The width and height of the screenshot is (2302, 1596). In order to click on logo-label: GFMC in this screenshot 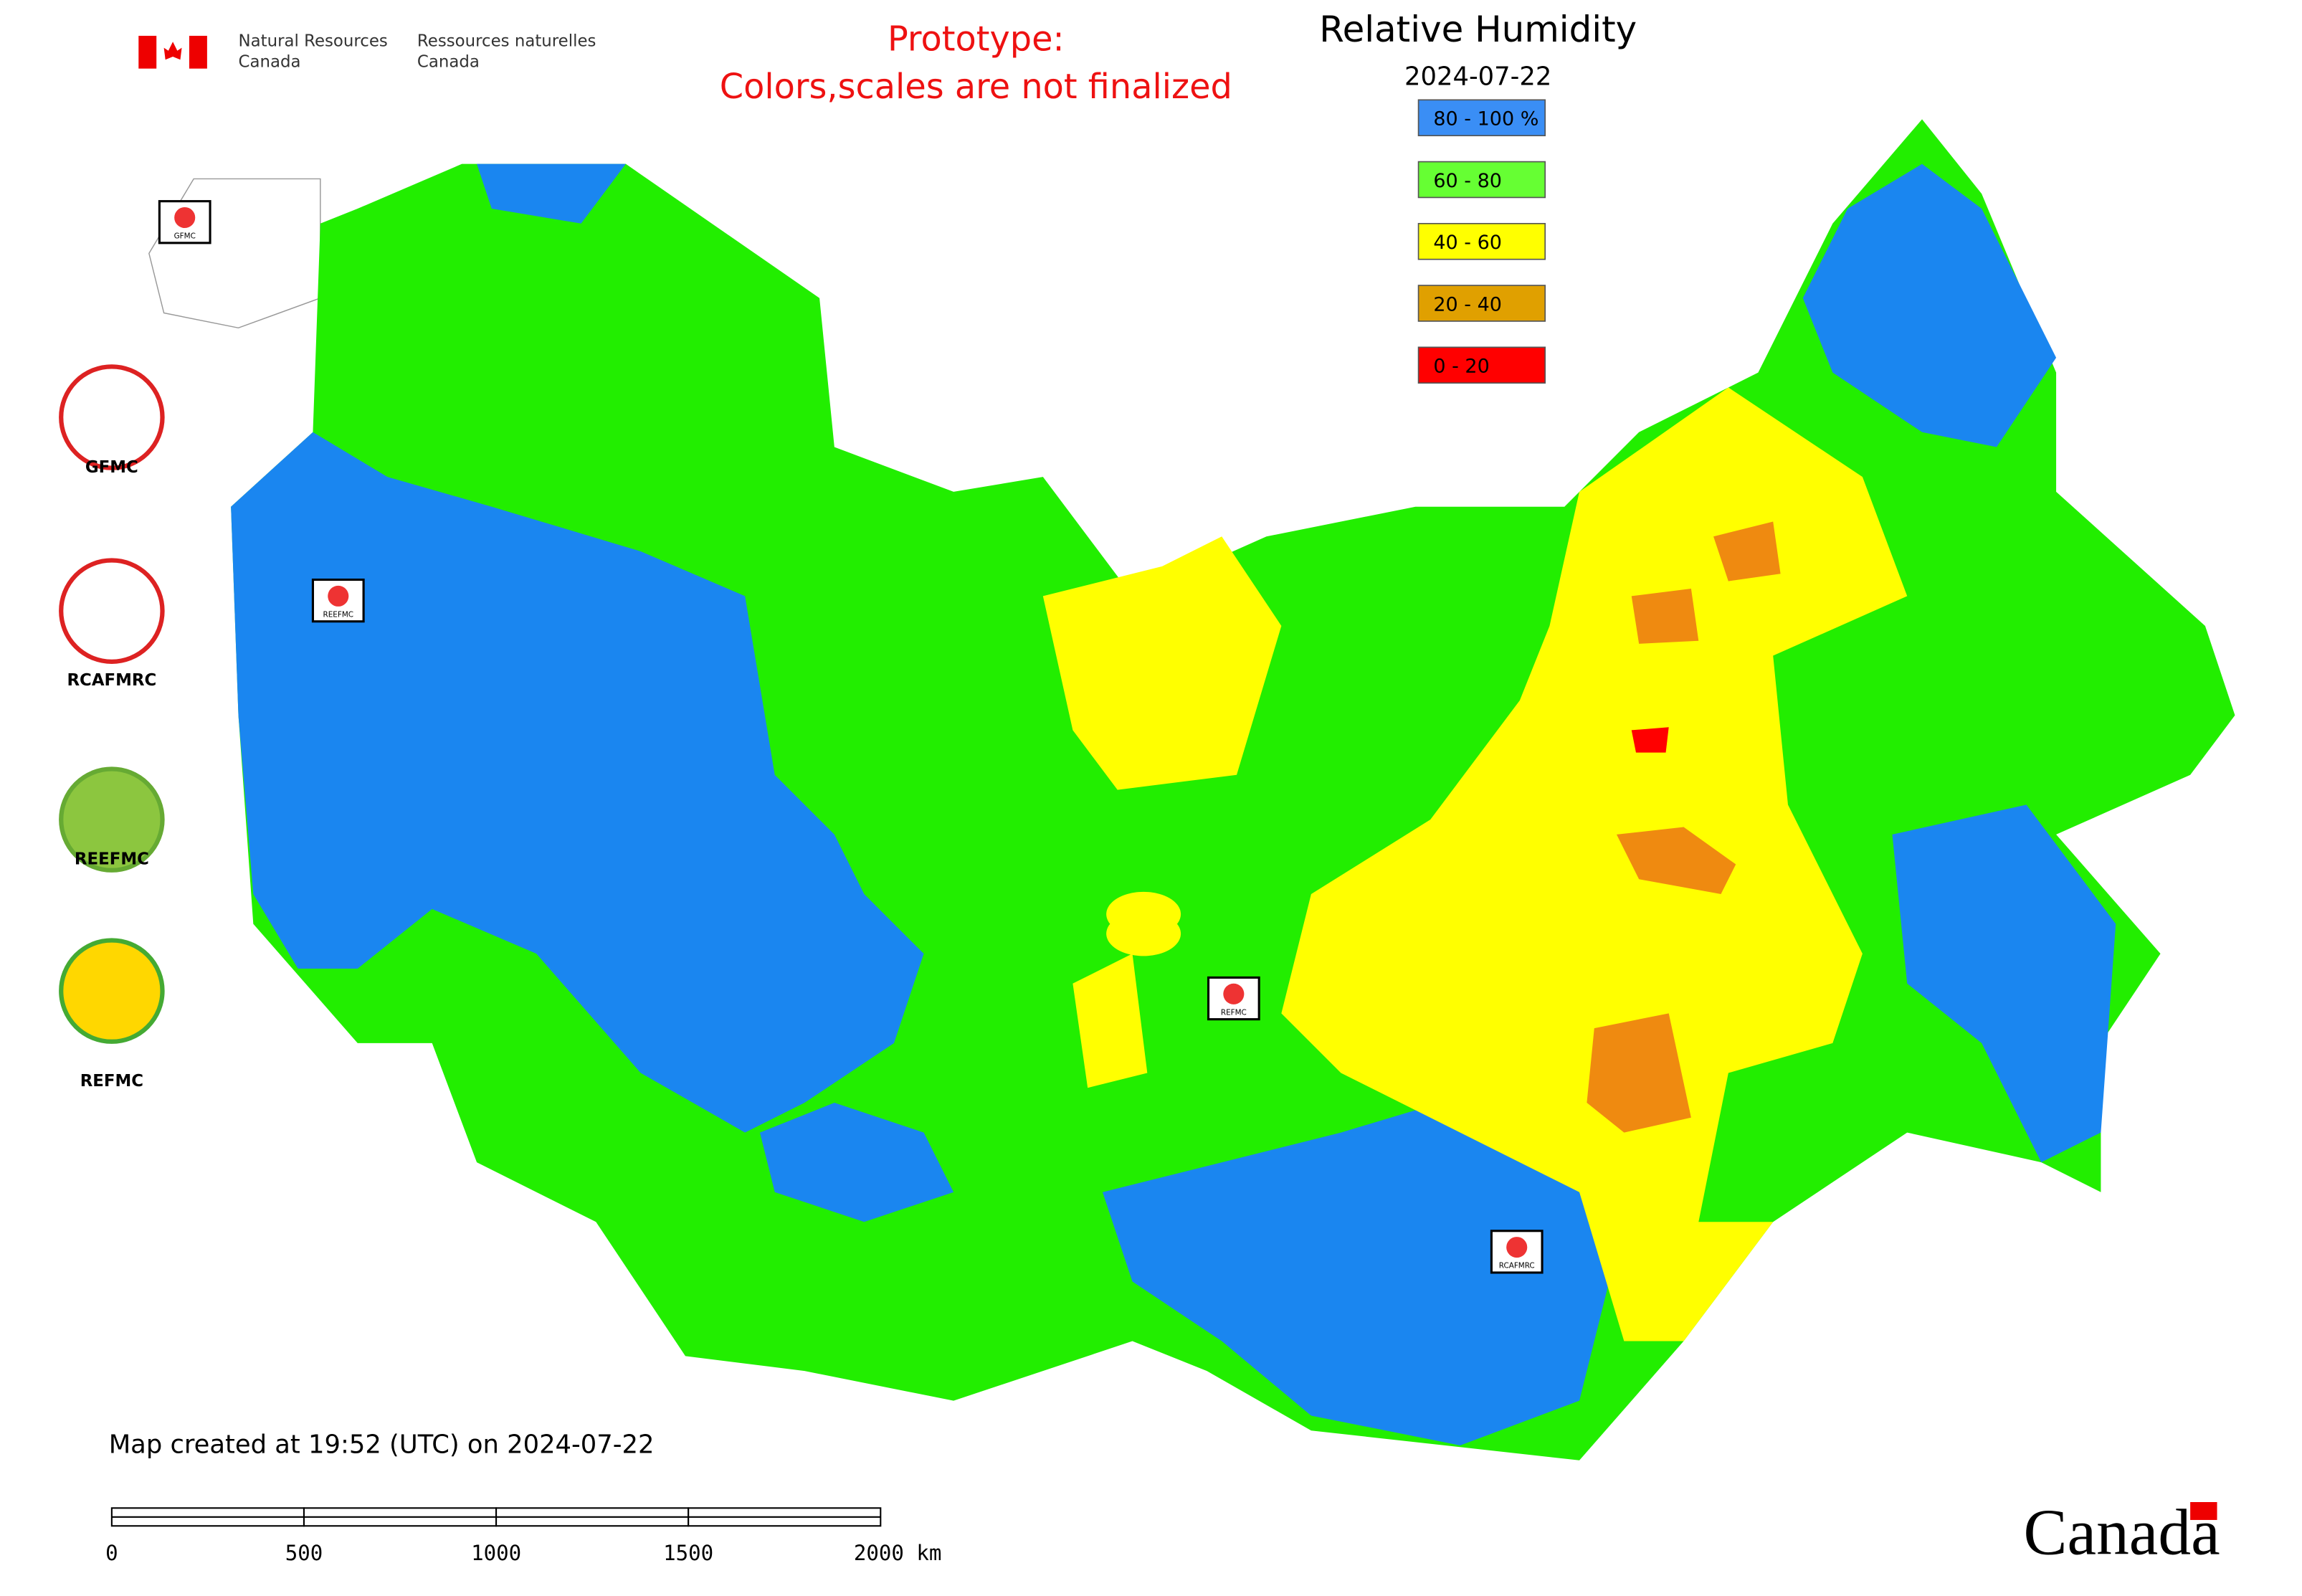, I will do `click(112, 467)`.